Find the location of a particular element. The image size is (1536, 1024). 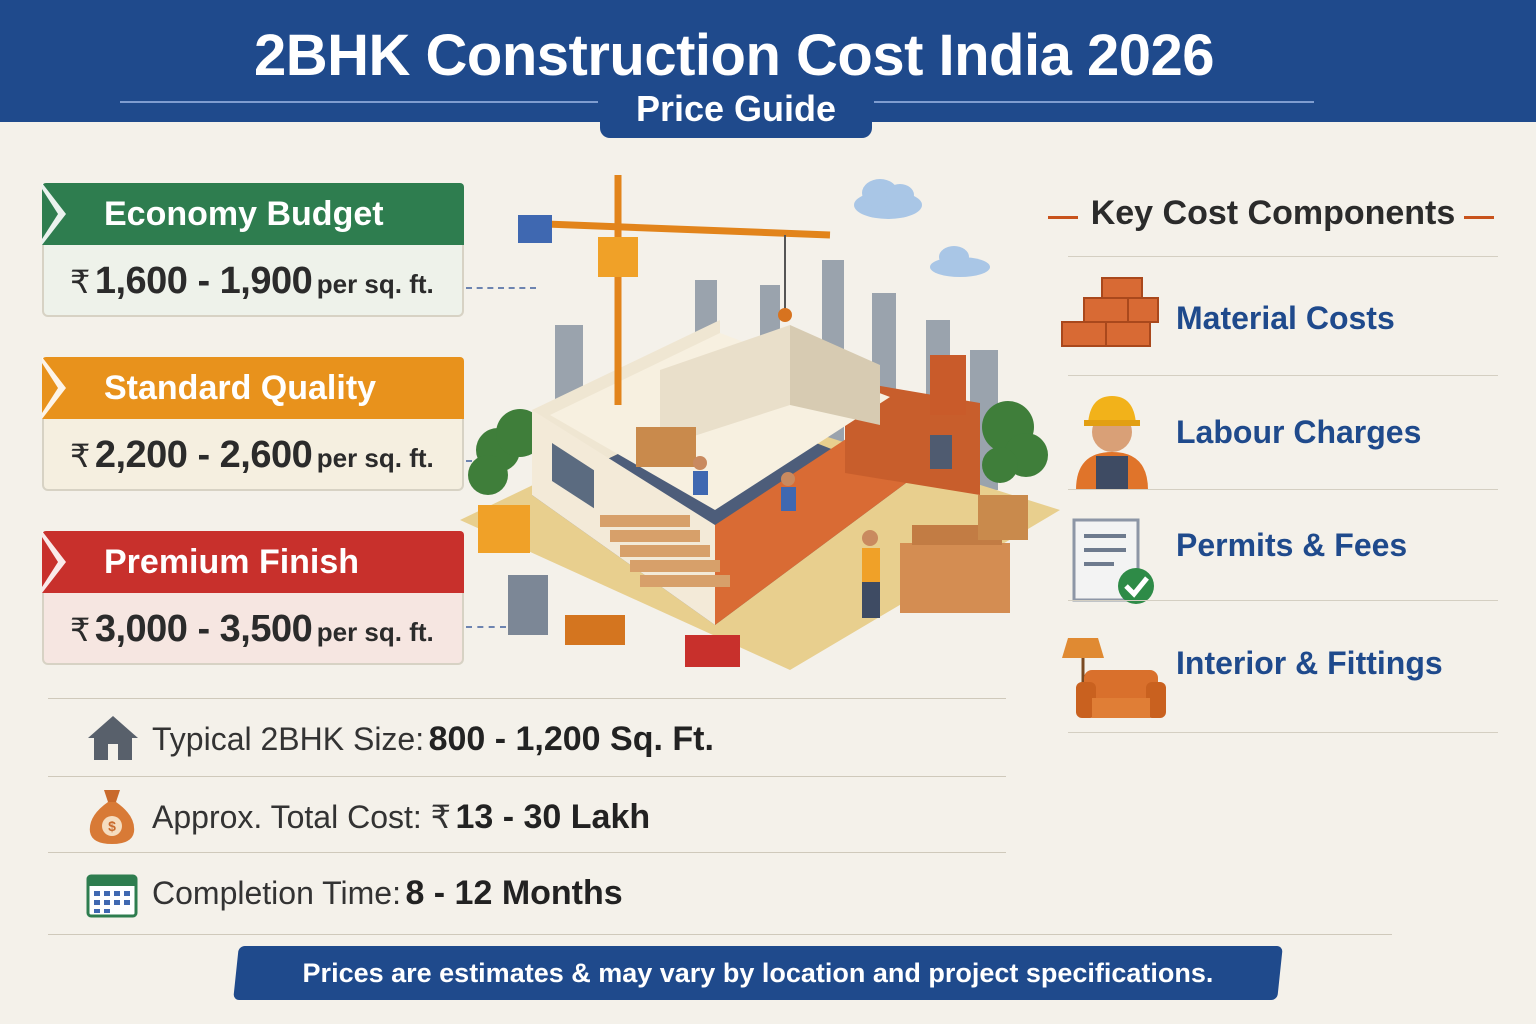

fact-typical-size: Typical 2BHK Size: 800 - 1,200 Sq. Ft. is located at coordinates (433, 739).